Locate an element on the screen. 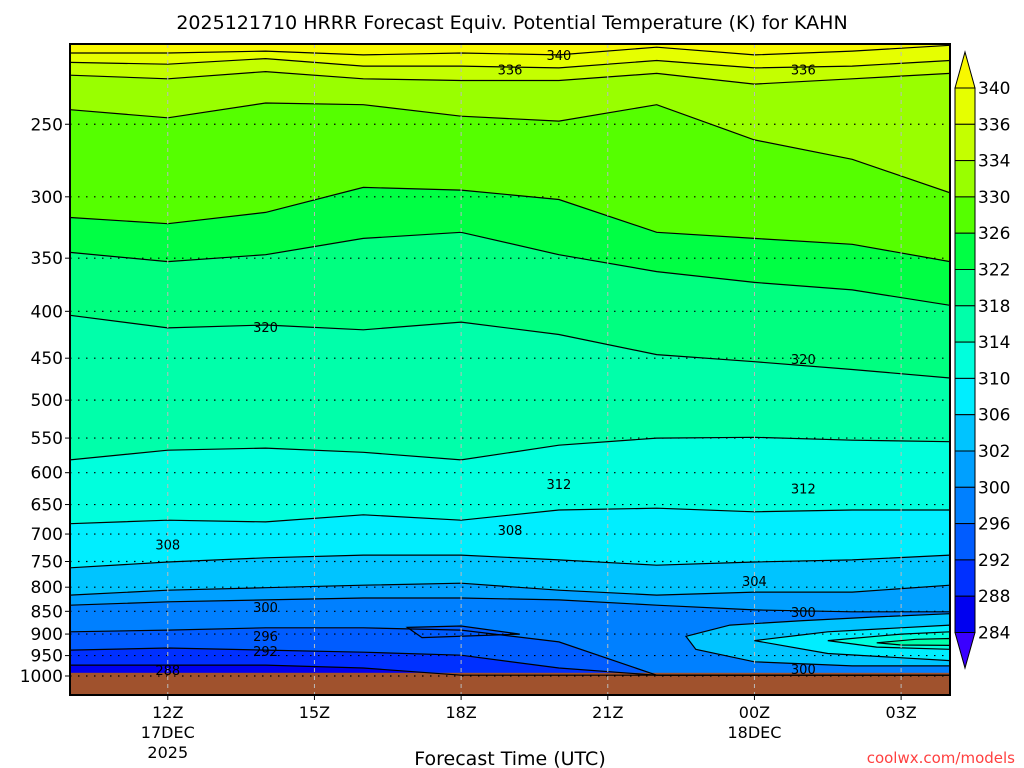  colorbar-tick-label: 300 is located at coordinates (994, 488).